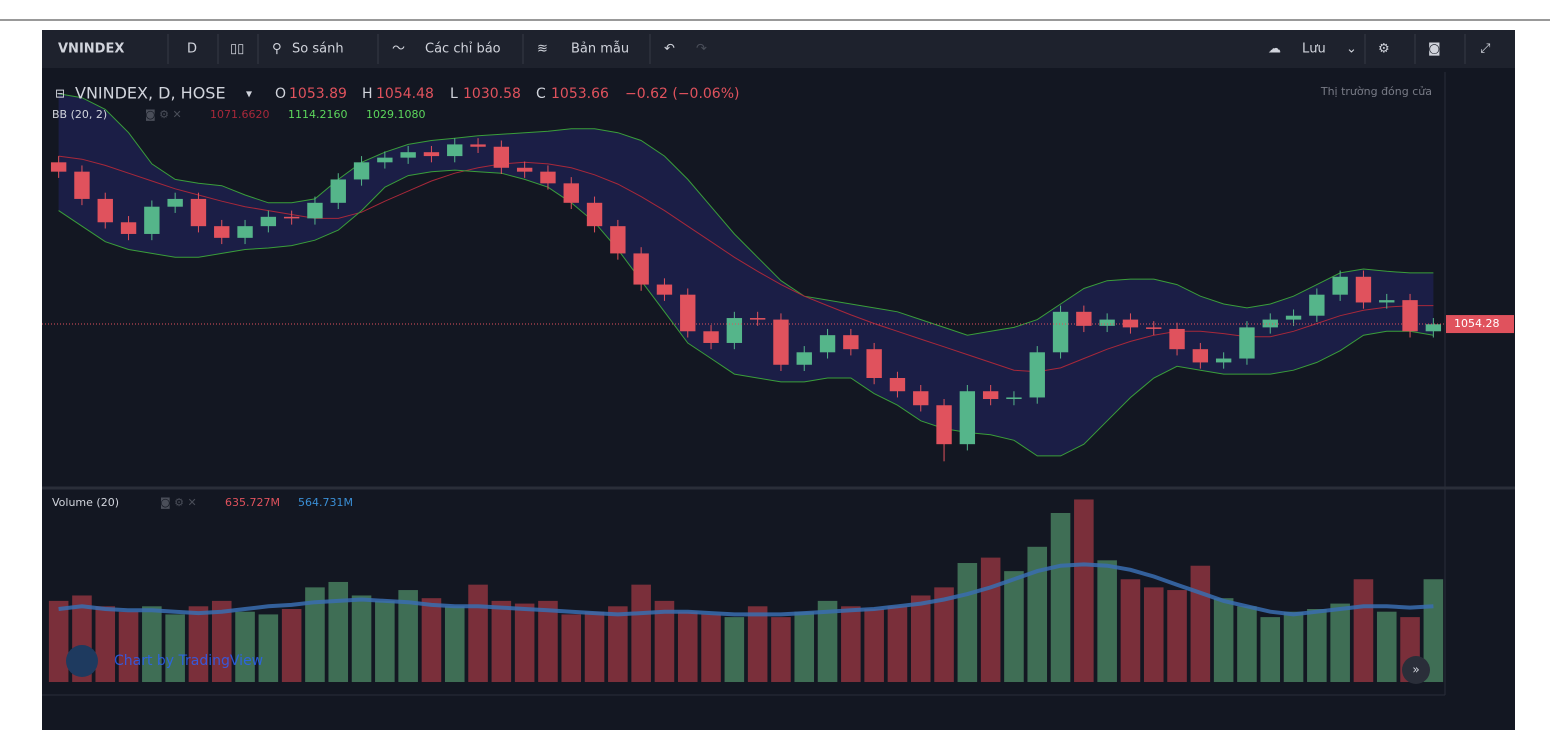 This screenshot has width=1550, height=754. What do you see at coordinates (463, 49) in the screenshot?
I see `indicators: Các chỉ báo` at bounding box center [463, 49].